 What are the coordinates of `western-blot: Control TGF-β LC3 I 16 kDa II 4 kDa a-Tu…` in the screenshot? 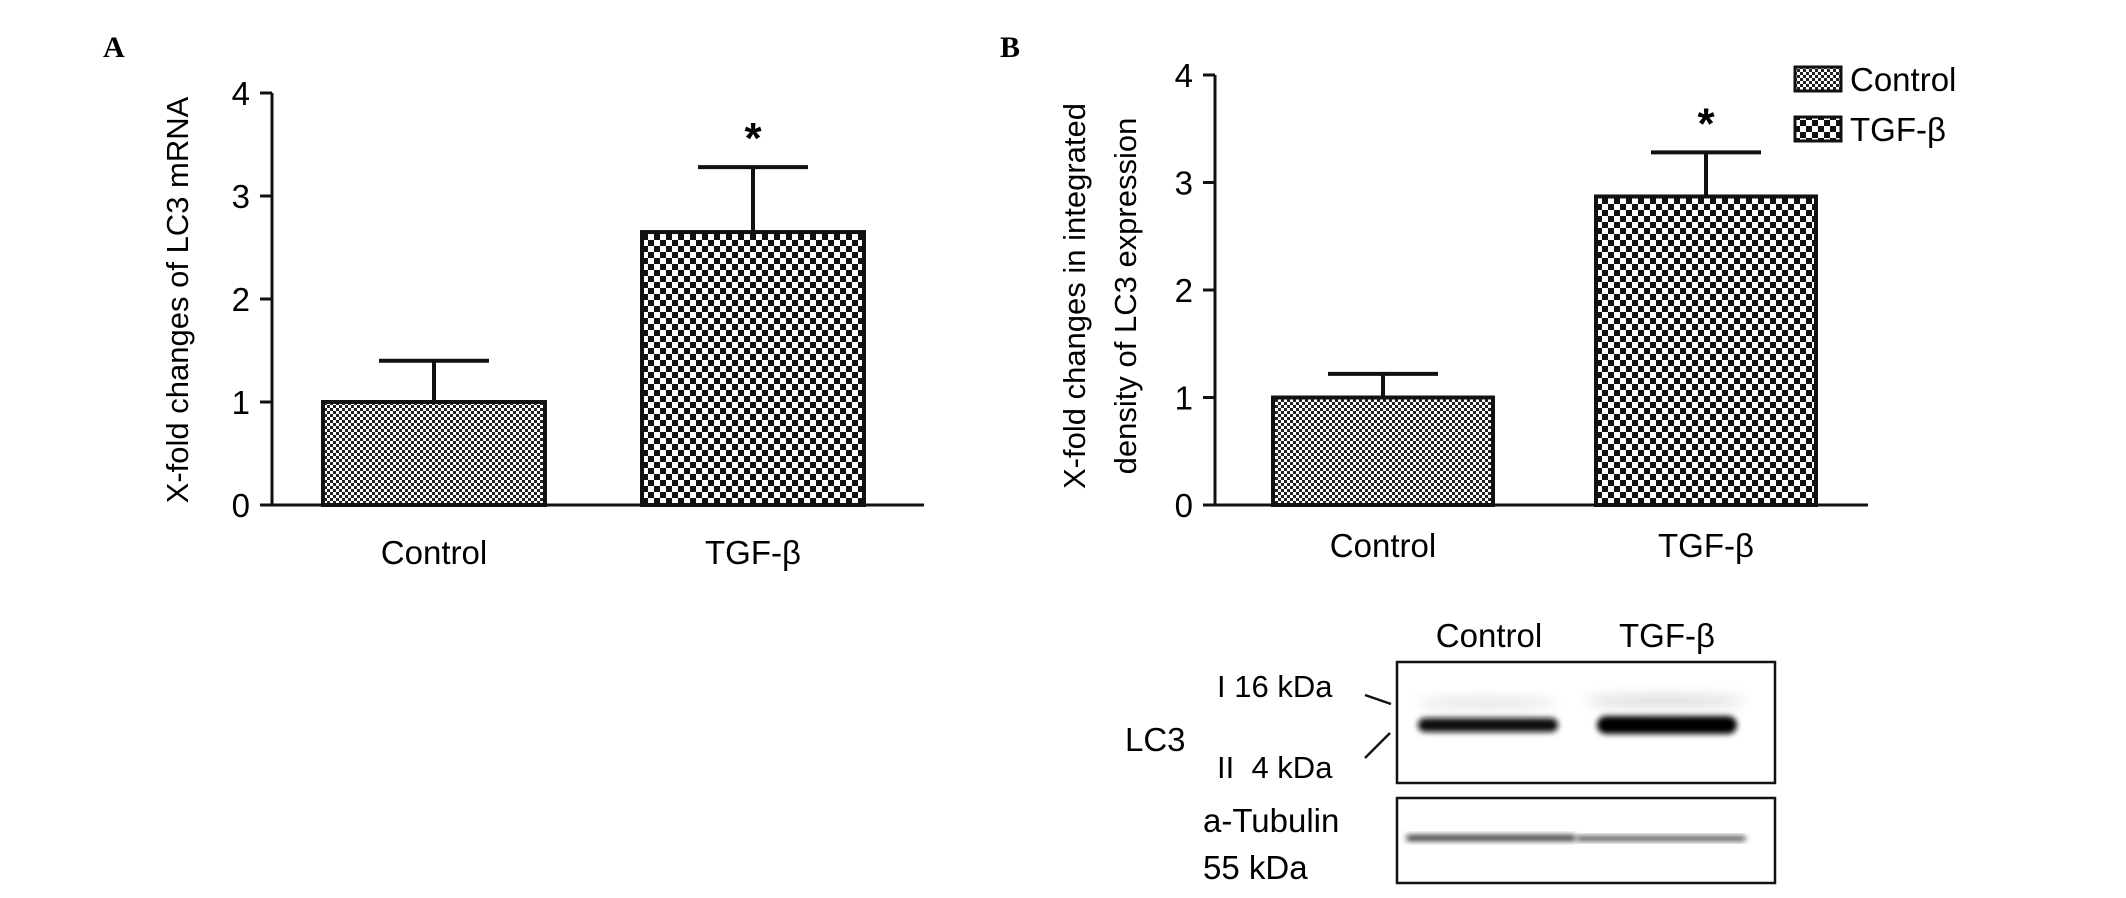 It's located at (1451, 751).